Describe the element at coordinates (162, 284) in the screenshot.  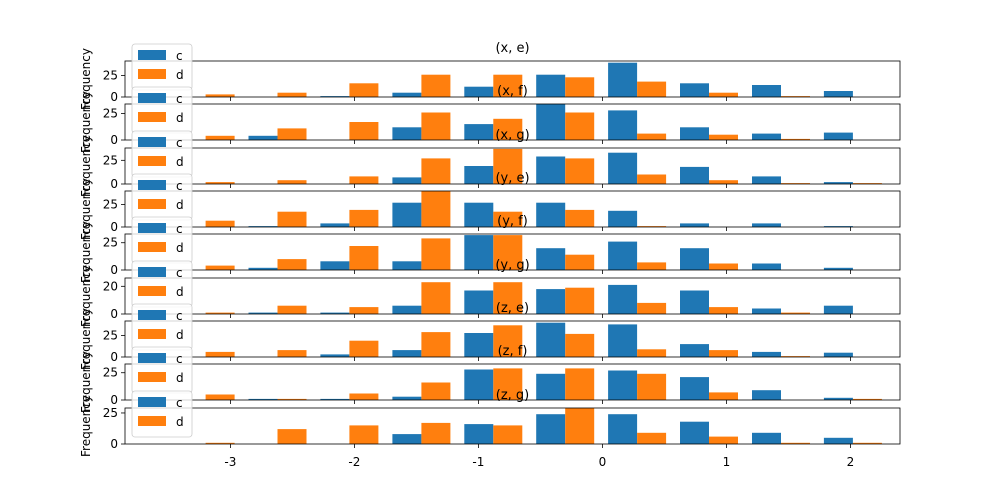
I see `legend: cd` at that location.